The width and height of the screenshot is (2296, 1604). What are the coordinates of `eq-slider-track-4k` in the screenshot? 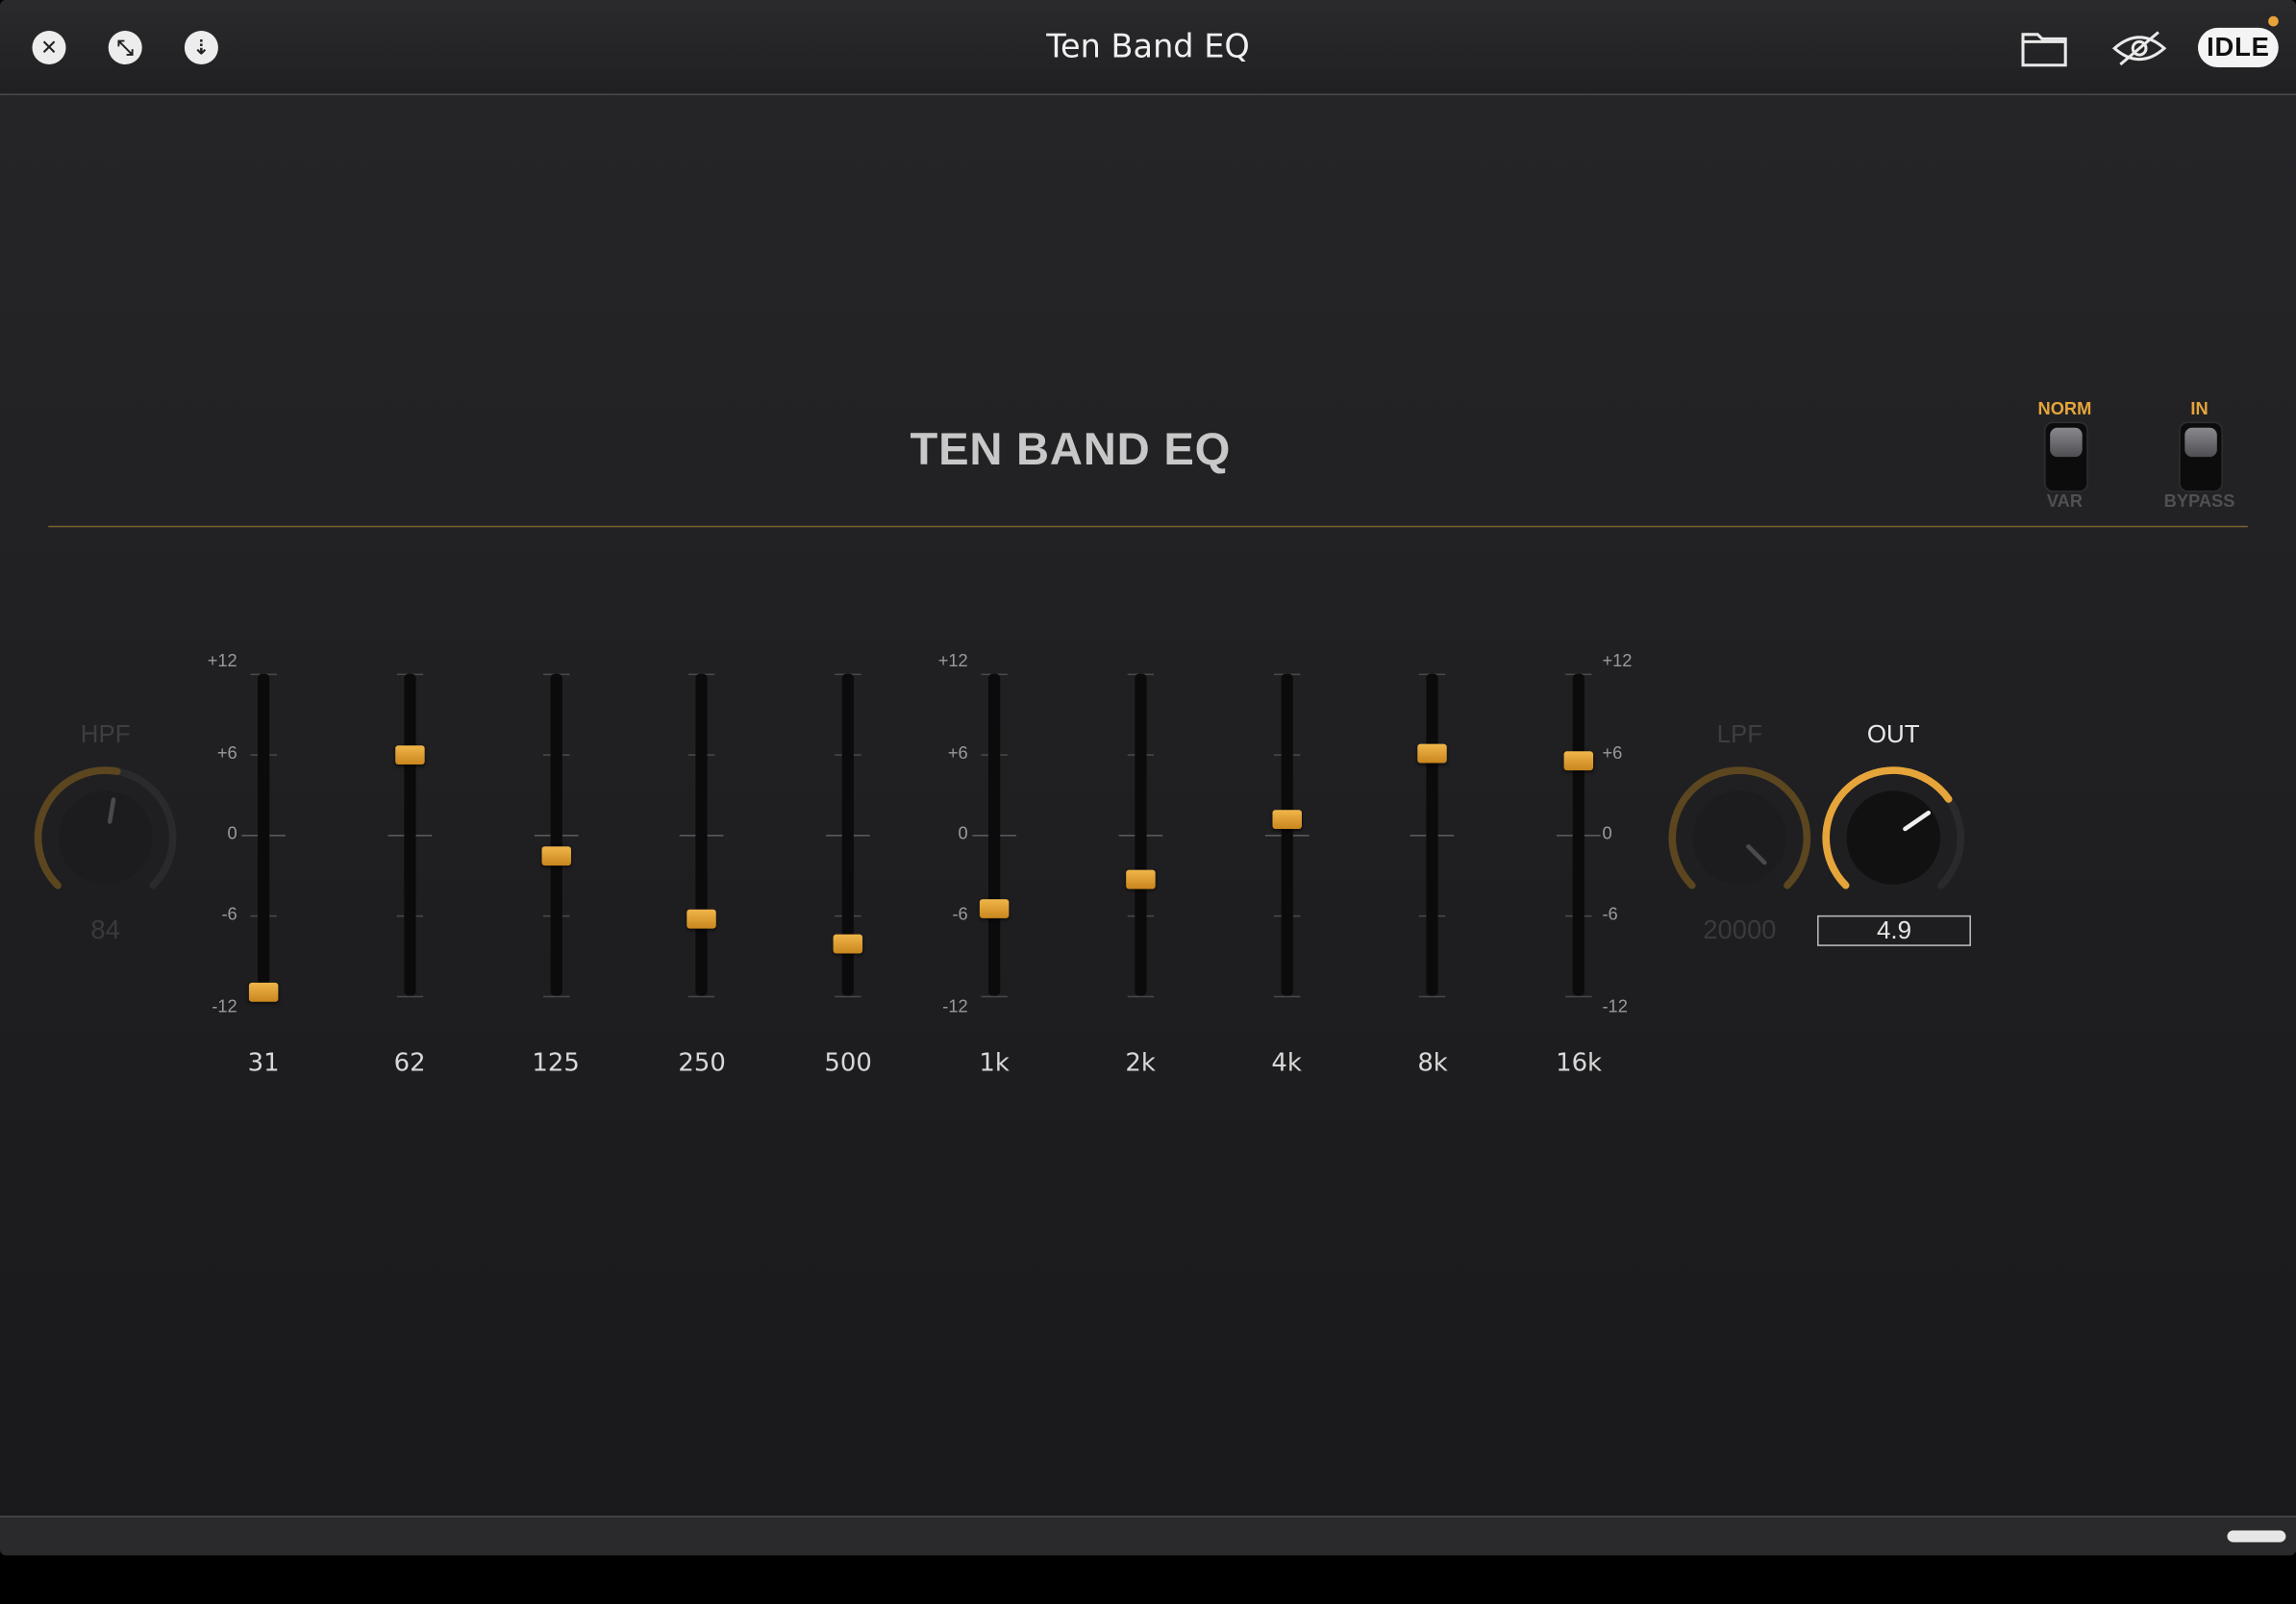 It's located at (1287, 834).